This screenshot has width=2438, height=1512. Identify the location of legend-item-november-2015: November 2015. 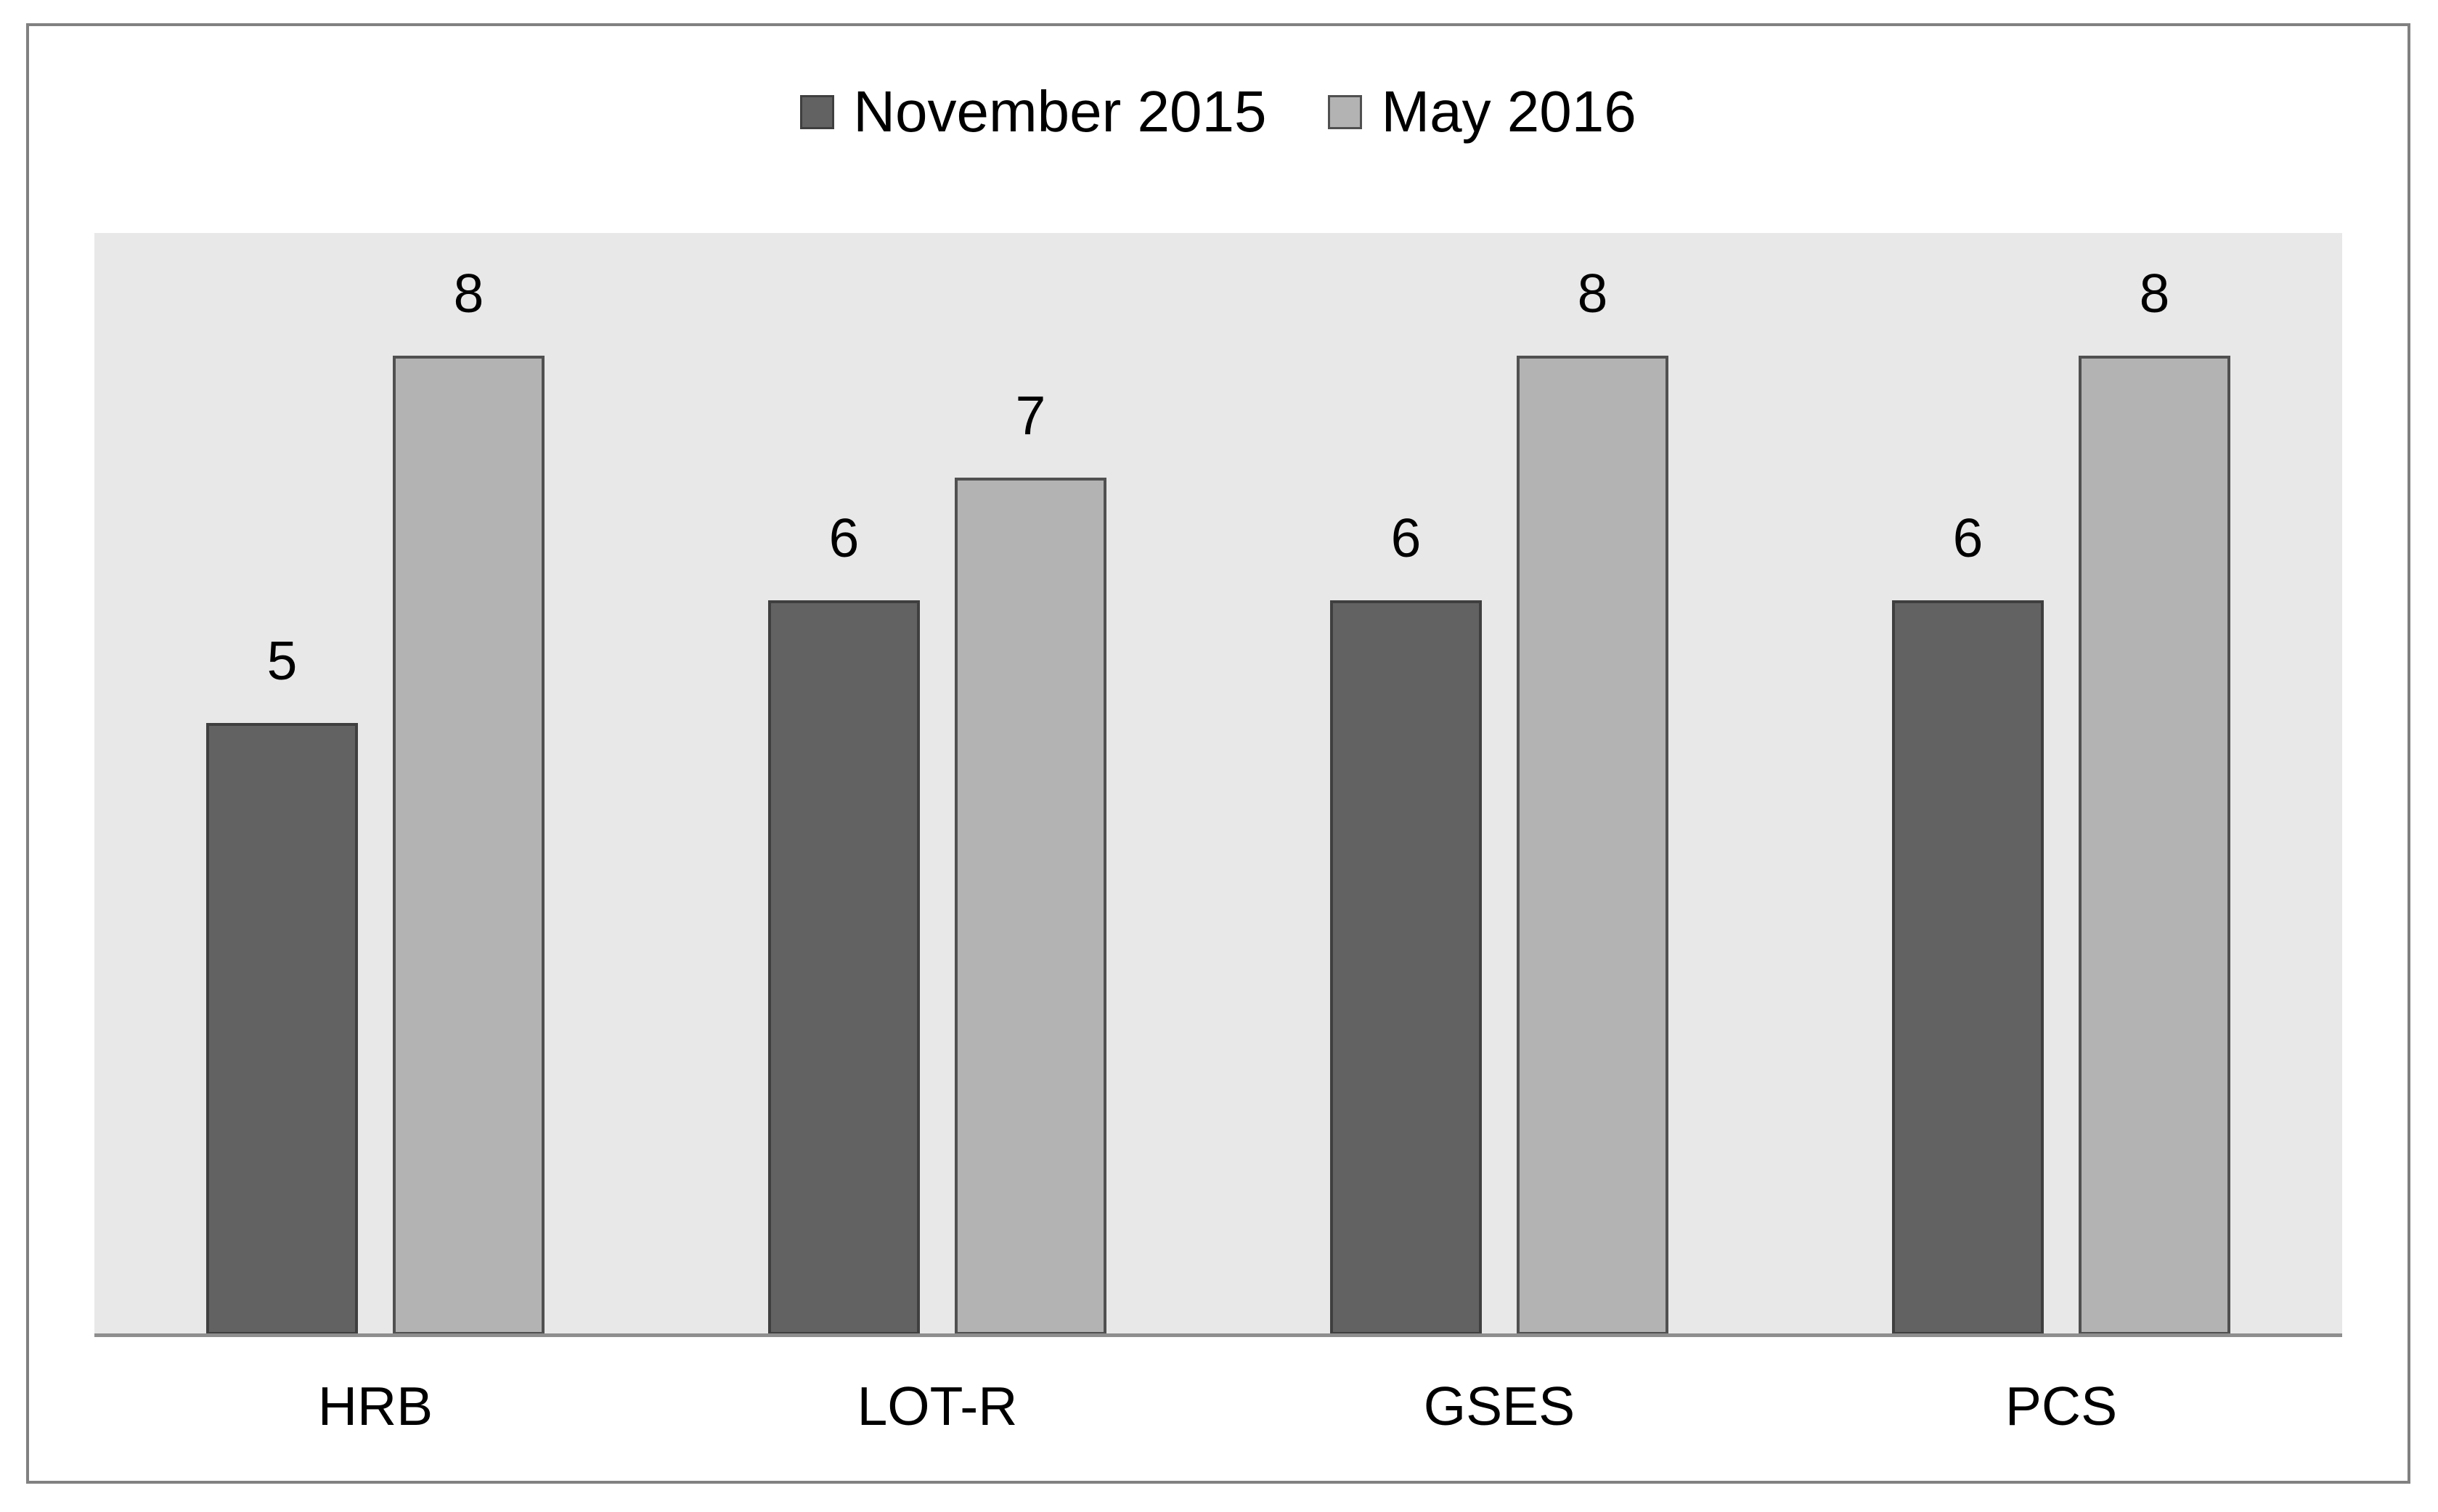
(1033, 111).